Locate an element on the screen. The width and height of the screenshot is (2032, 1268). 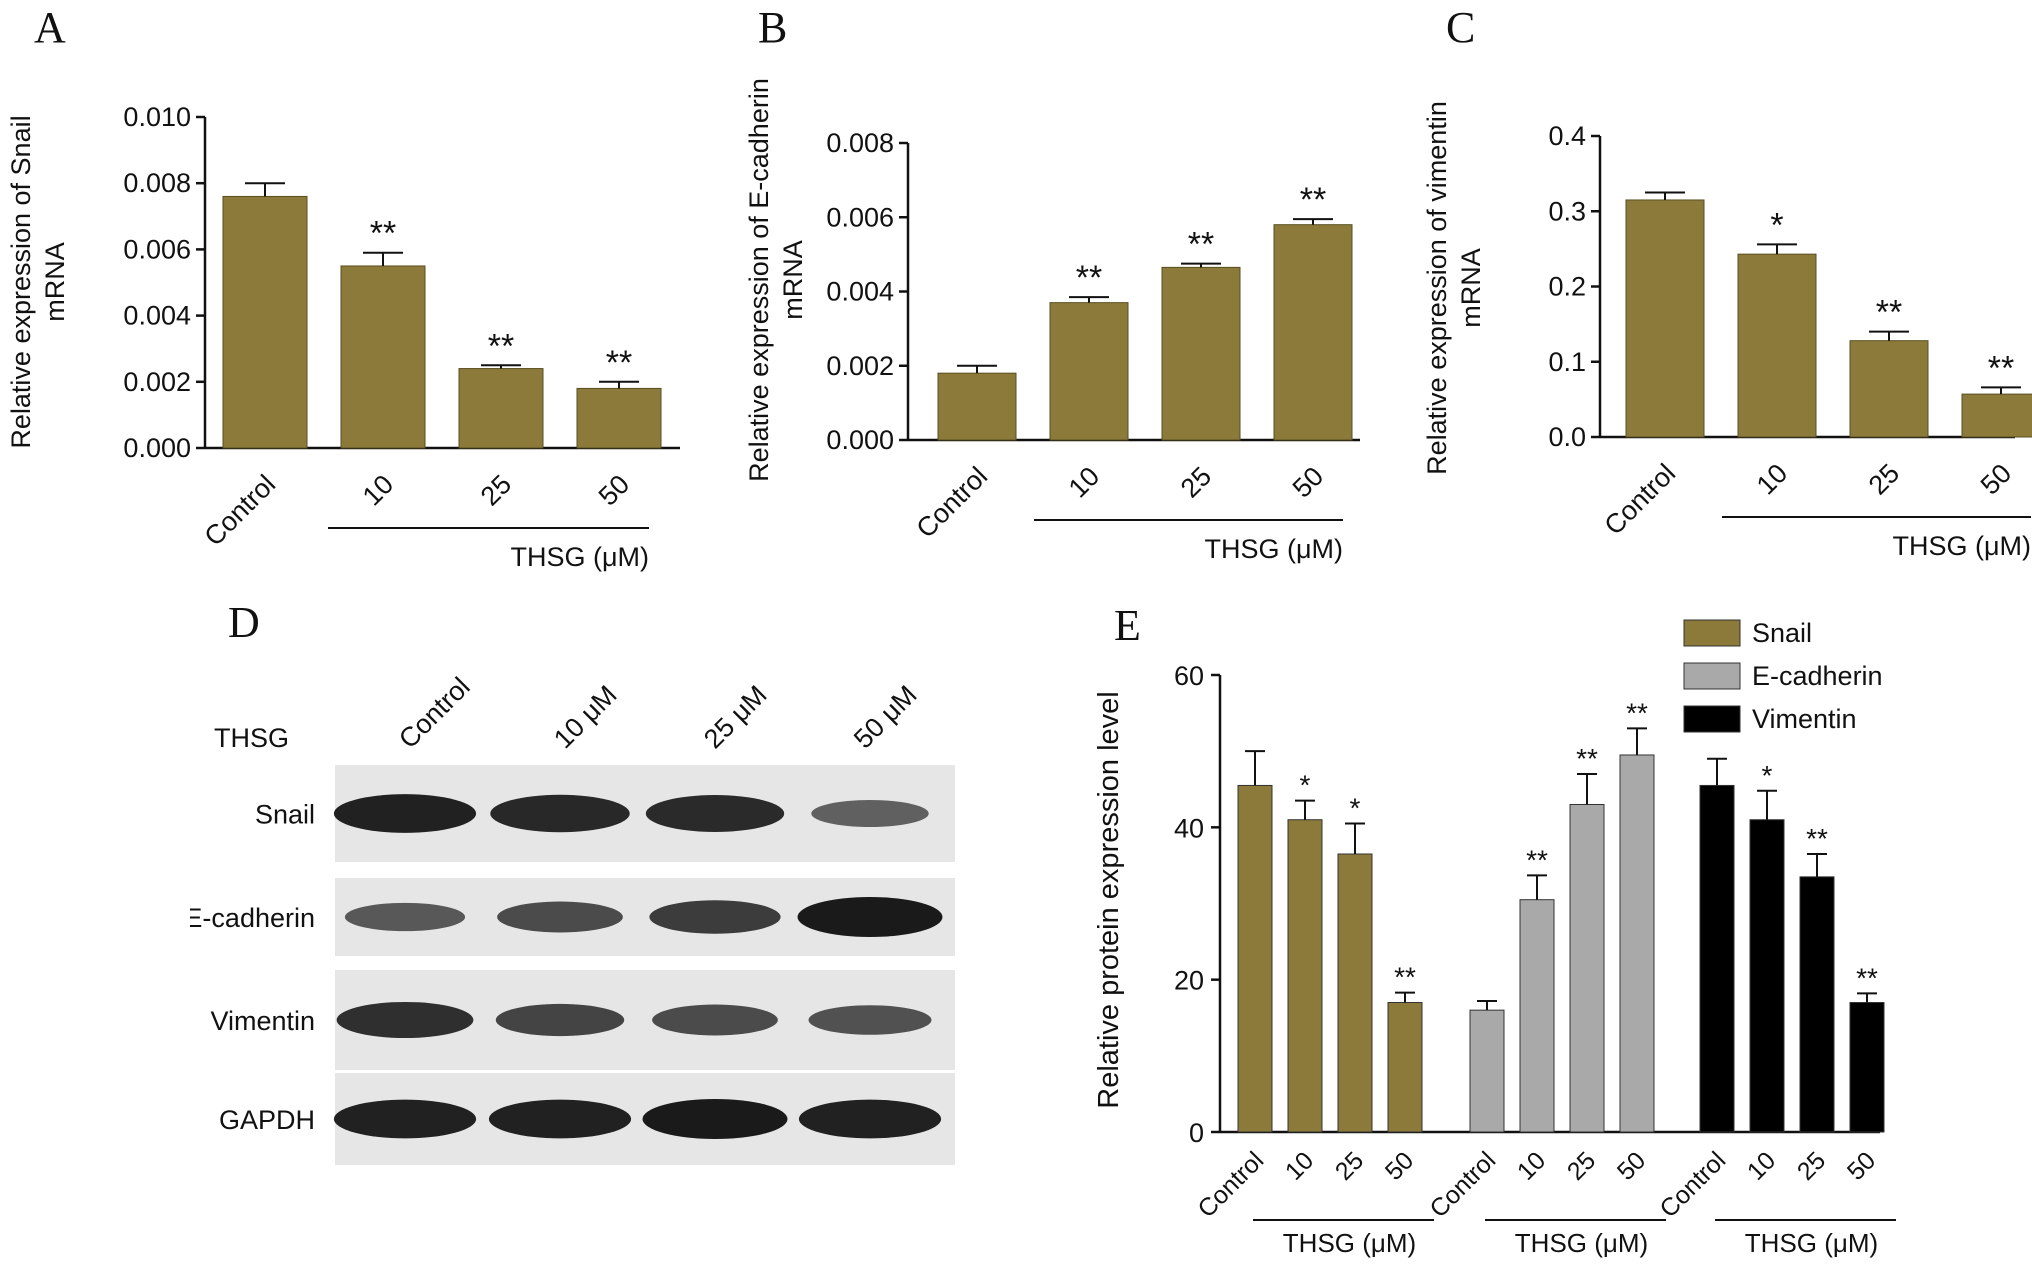
y-tick-label: 0.4 is located at coordinates (1567, 136).